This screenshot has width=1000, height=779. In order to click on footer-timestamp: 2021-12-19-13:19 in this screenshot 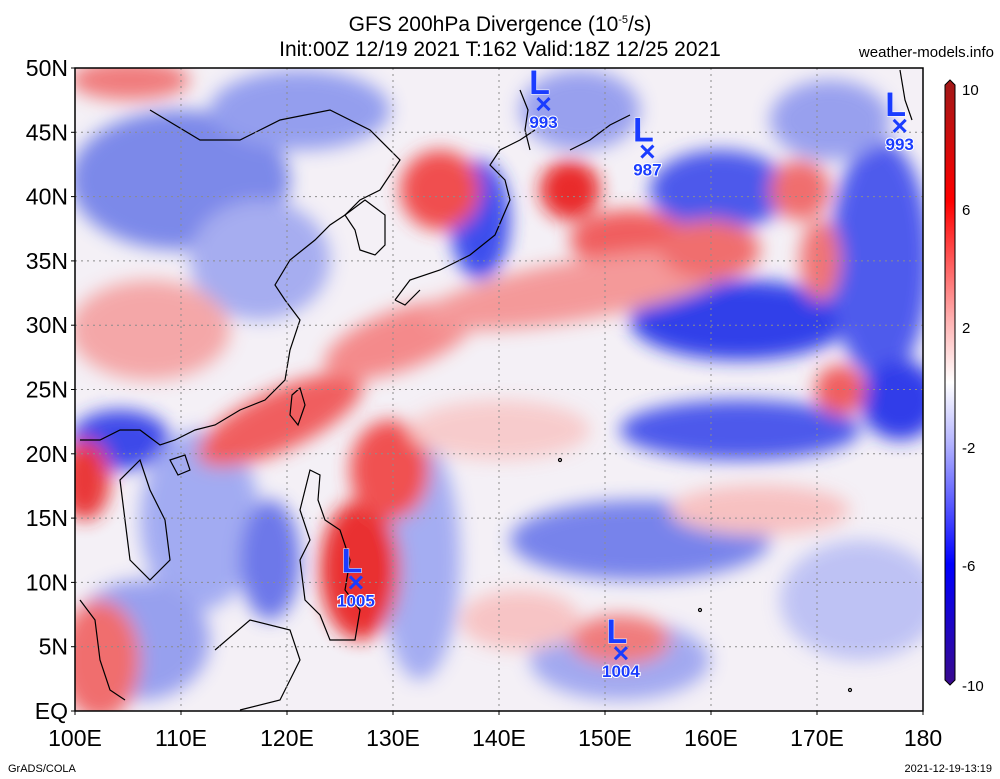, I will do `click(948, 769)`.